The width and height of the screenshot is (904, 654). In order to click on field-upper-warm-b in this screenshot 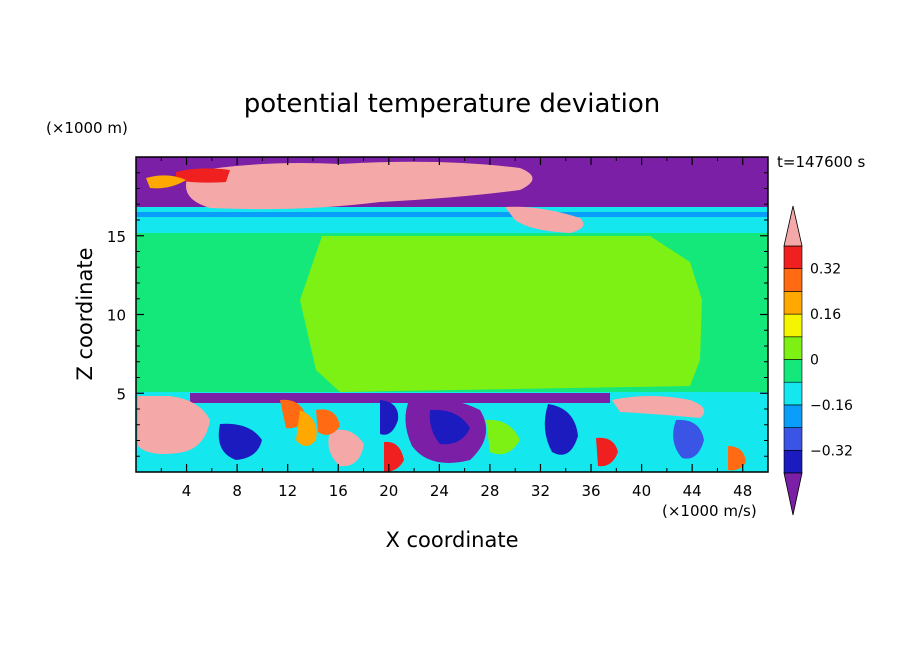, I will do `click(544, 219)`.